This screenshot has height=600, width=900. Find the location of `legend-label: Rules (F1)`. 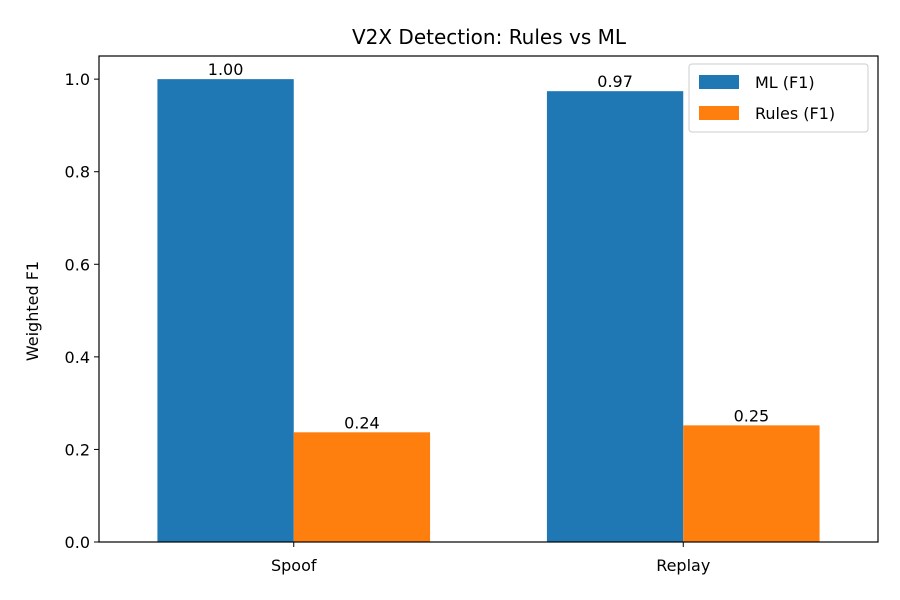

legend-label: Rules (F1) is located at coordinates (795, 113).